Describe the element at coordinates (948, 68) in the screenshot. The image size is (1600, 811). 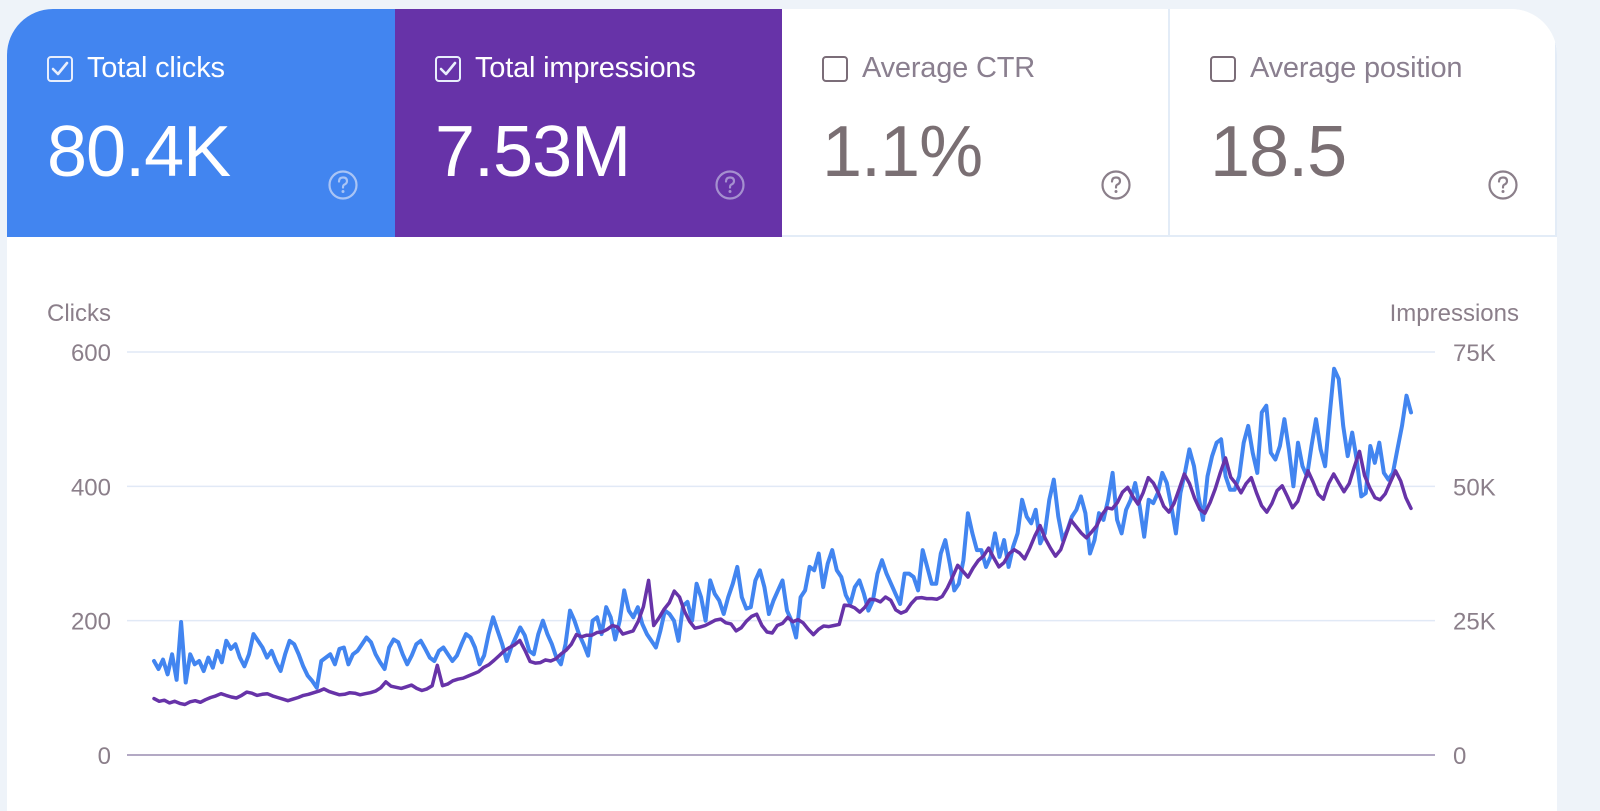
I see `metric-label: Average CTR` at that location.